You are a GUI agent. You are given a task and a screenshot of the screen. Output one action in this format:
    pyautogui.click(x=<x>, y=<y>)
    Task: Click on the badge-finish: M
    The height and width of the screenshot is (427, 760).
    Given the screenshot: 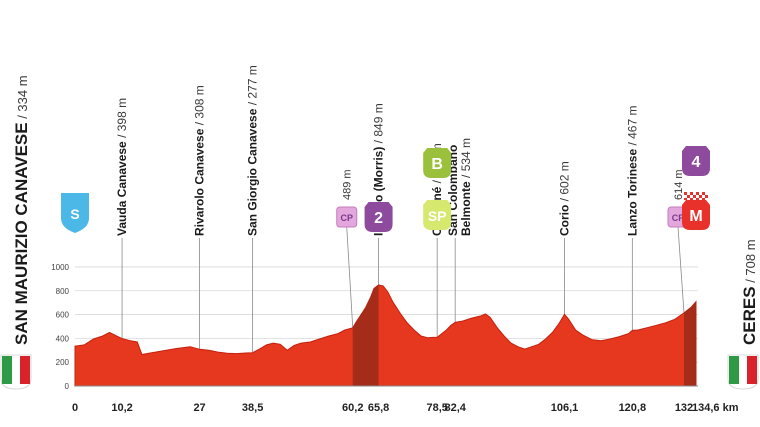 What is the action you would take?
    pyautogui.click(x=696, y=211)
    